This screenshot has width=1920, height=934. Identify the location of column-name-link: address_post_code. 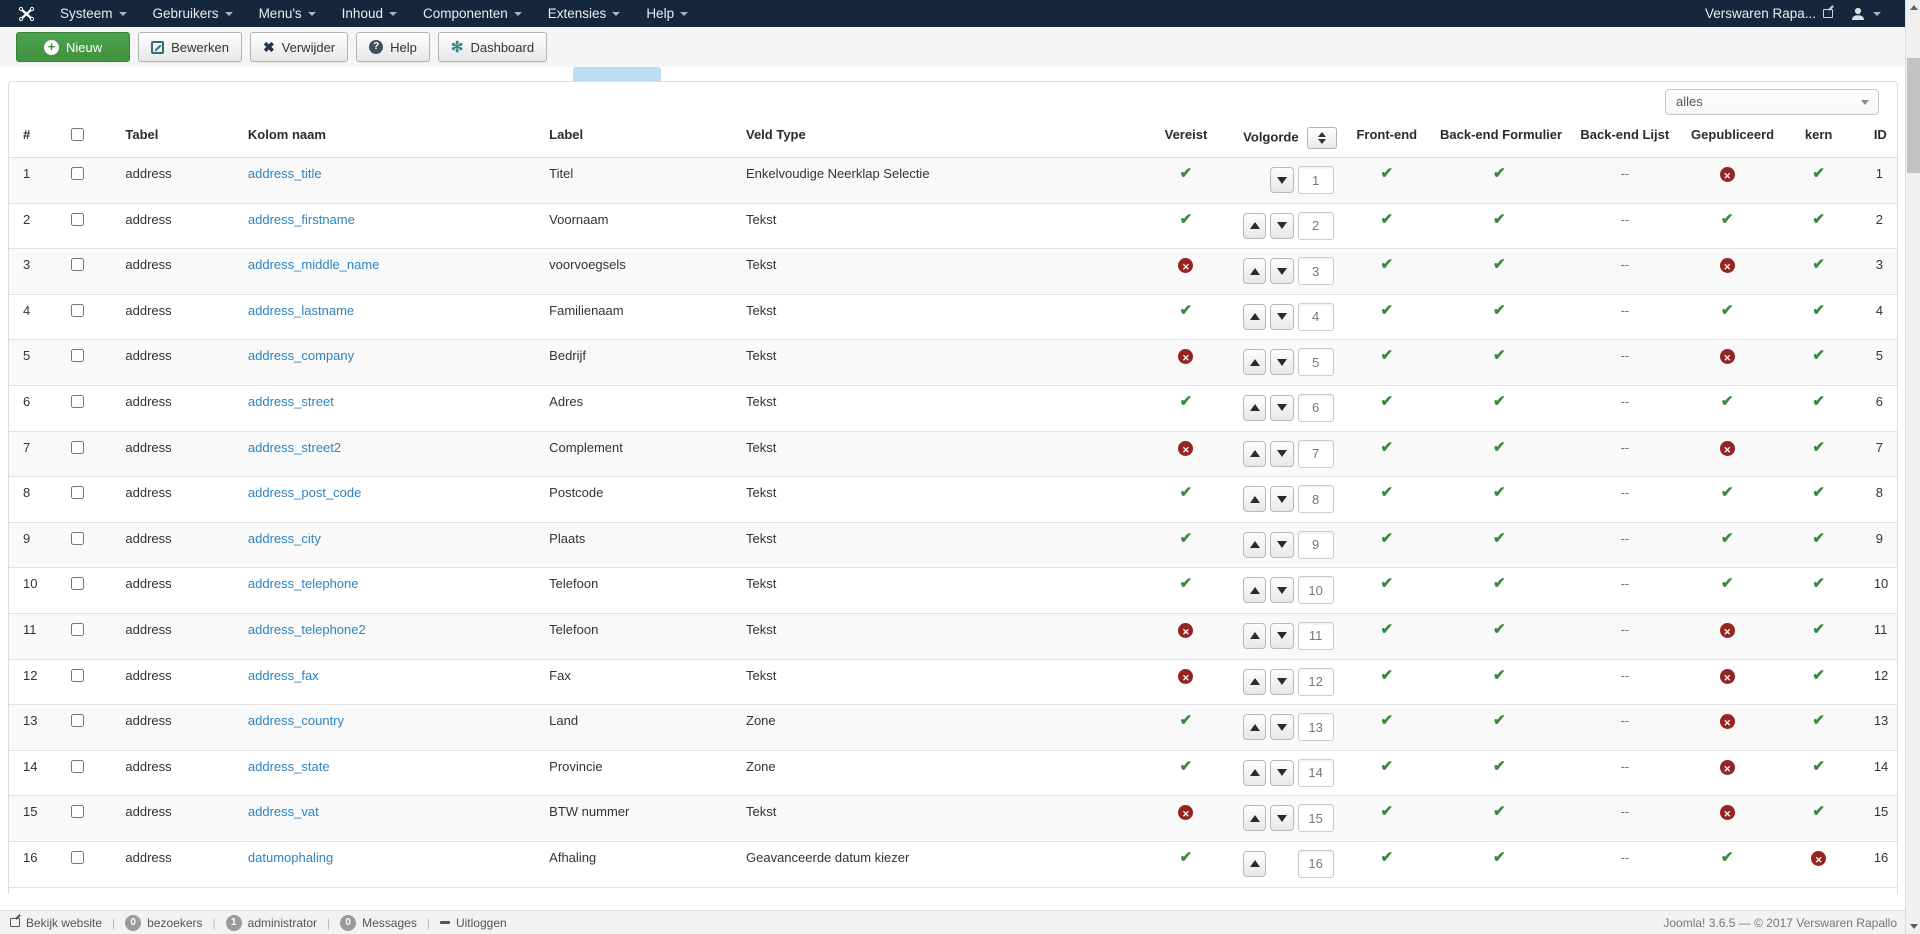
(304, 493).